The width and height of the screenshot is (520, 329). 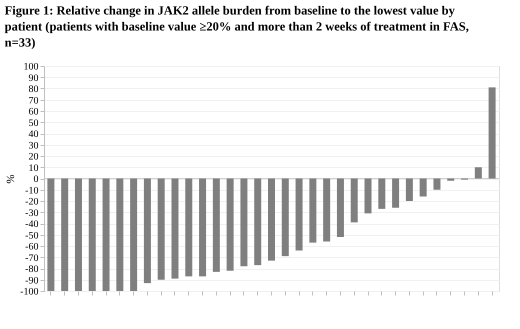 I want to click on y-tick-label: -10, so click(x=31, y=190).